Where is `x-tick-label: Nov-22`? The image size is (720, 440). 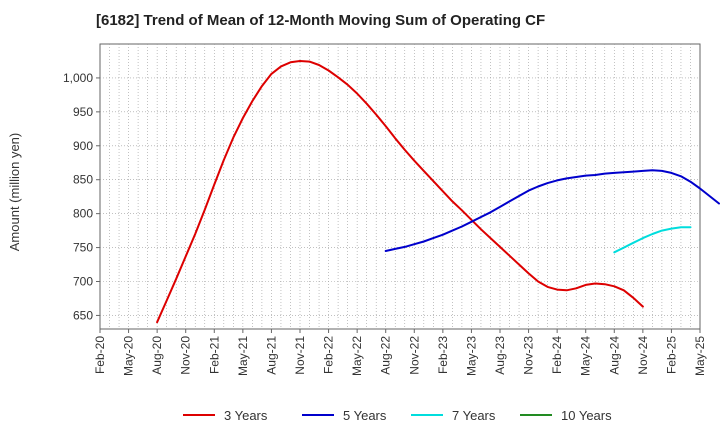
x-tick-label: Nov-22 is located at coordinates (414, 355).